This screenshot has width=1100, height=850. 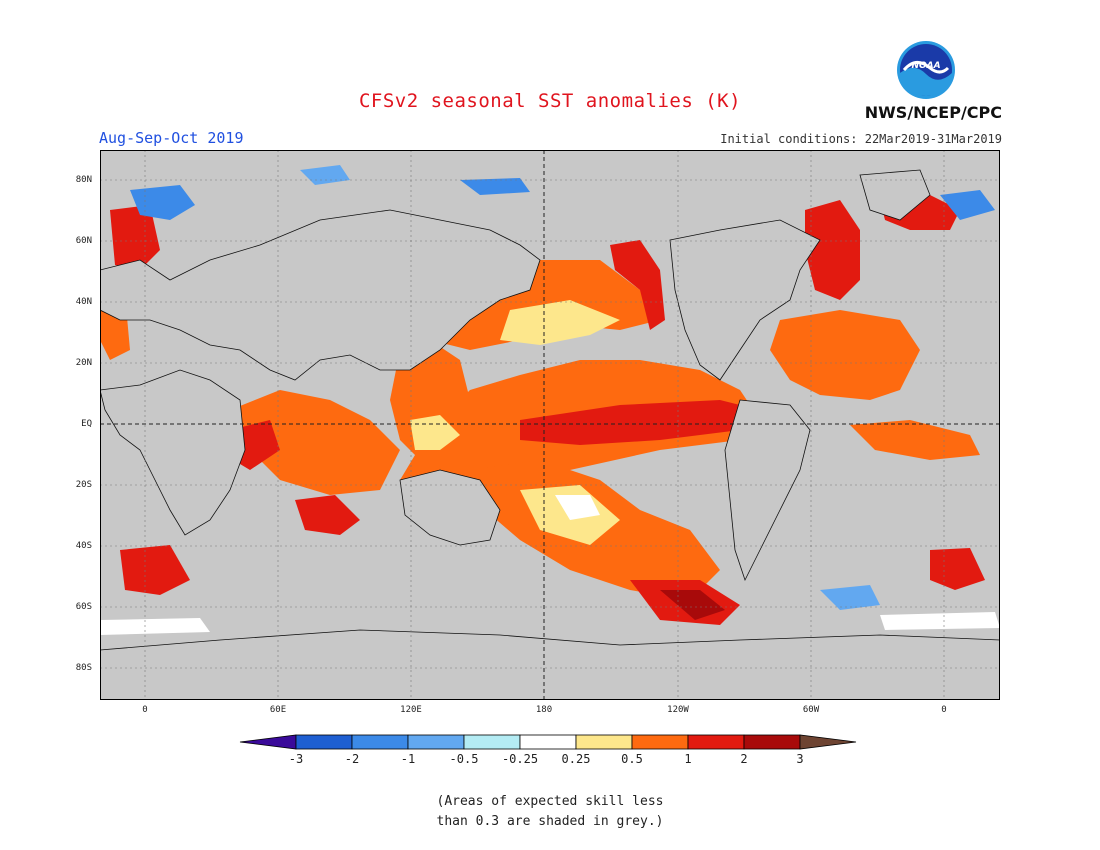 What do you see at coordinates (408, 759) in the screenshot?
I see `colorbar-tick-label: -1` at bounding box center [408, 759].